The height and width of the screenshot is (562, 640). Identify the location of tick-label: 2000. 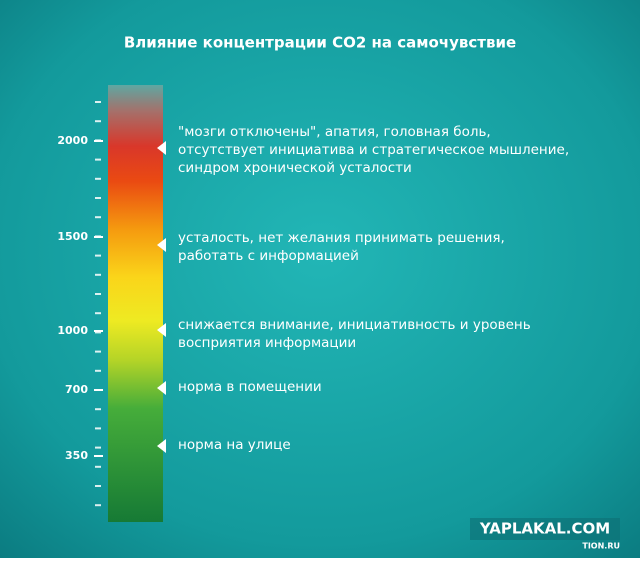
(72, 140).